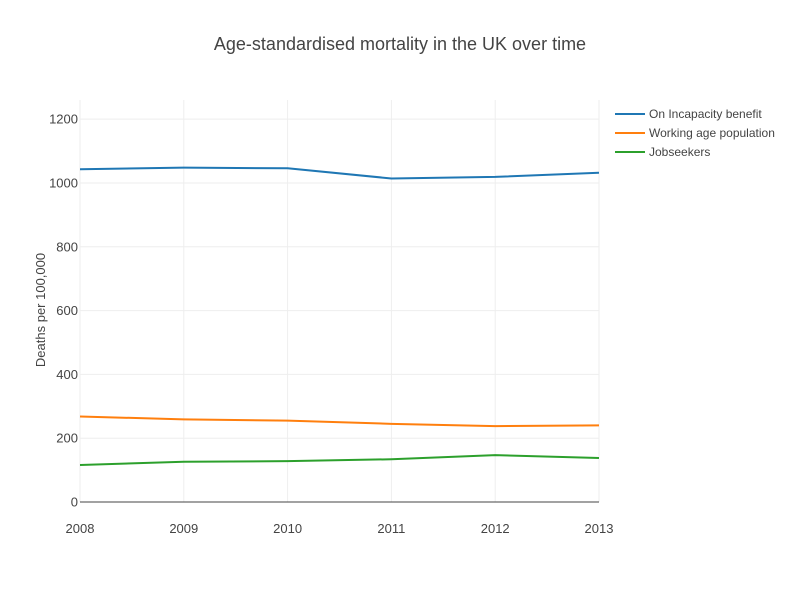 This screenshot has height=600, width=800. What do you see at coordinates (391, 528) in the screenshot?
I see `x-tick-label: 2011` at bounding box center [391, 528].